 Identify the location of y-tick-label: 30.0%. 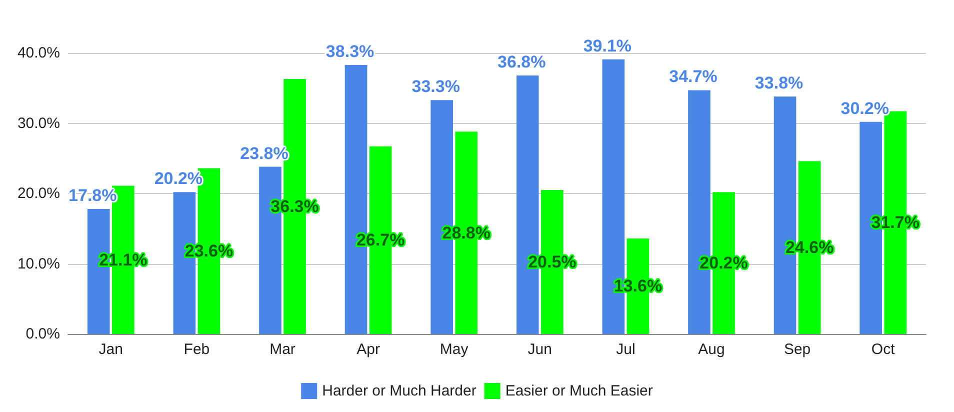
(38, 123).